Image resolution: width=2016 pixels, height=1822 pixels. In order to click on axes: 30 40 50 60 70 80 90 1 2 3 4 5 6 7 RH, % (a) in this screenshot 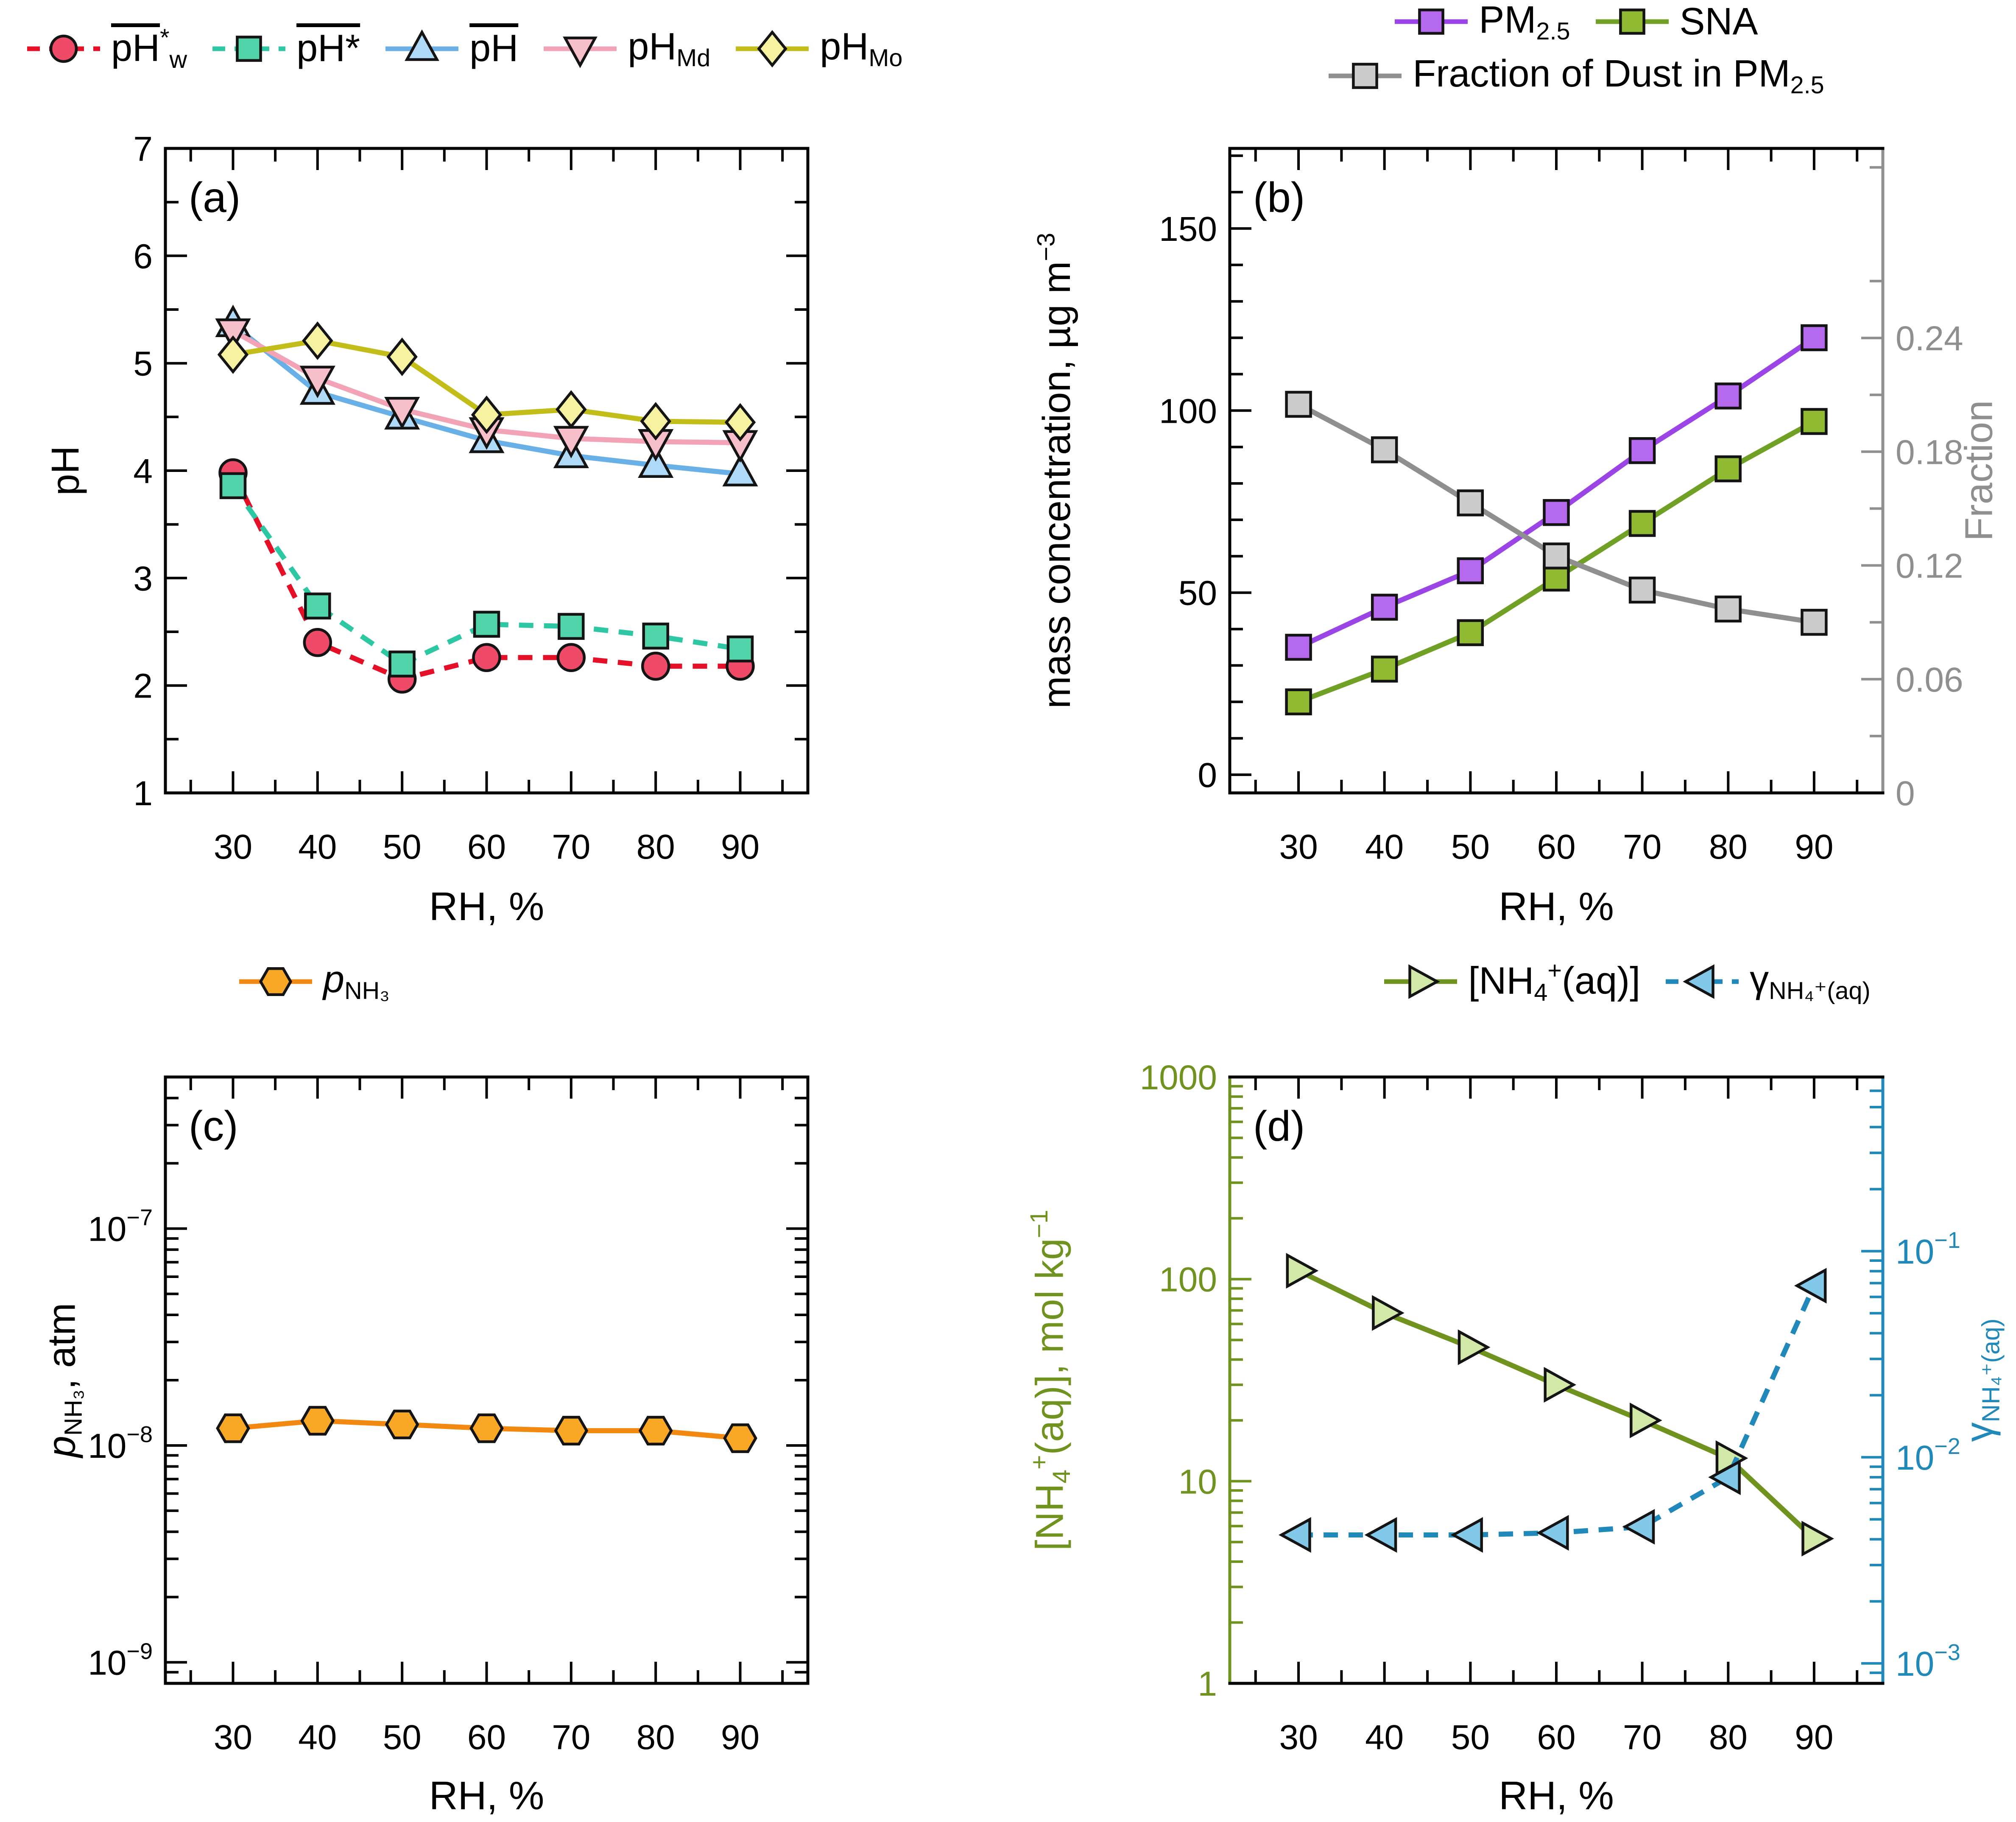, I will do `click(471, 530)`.